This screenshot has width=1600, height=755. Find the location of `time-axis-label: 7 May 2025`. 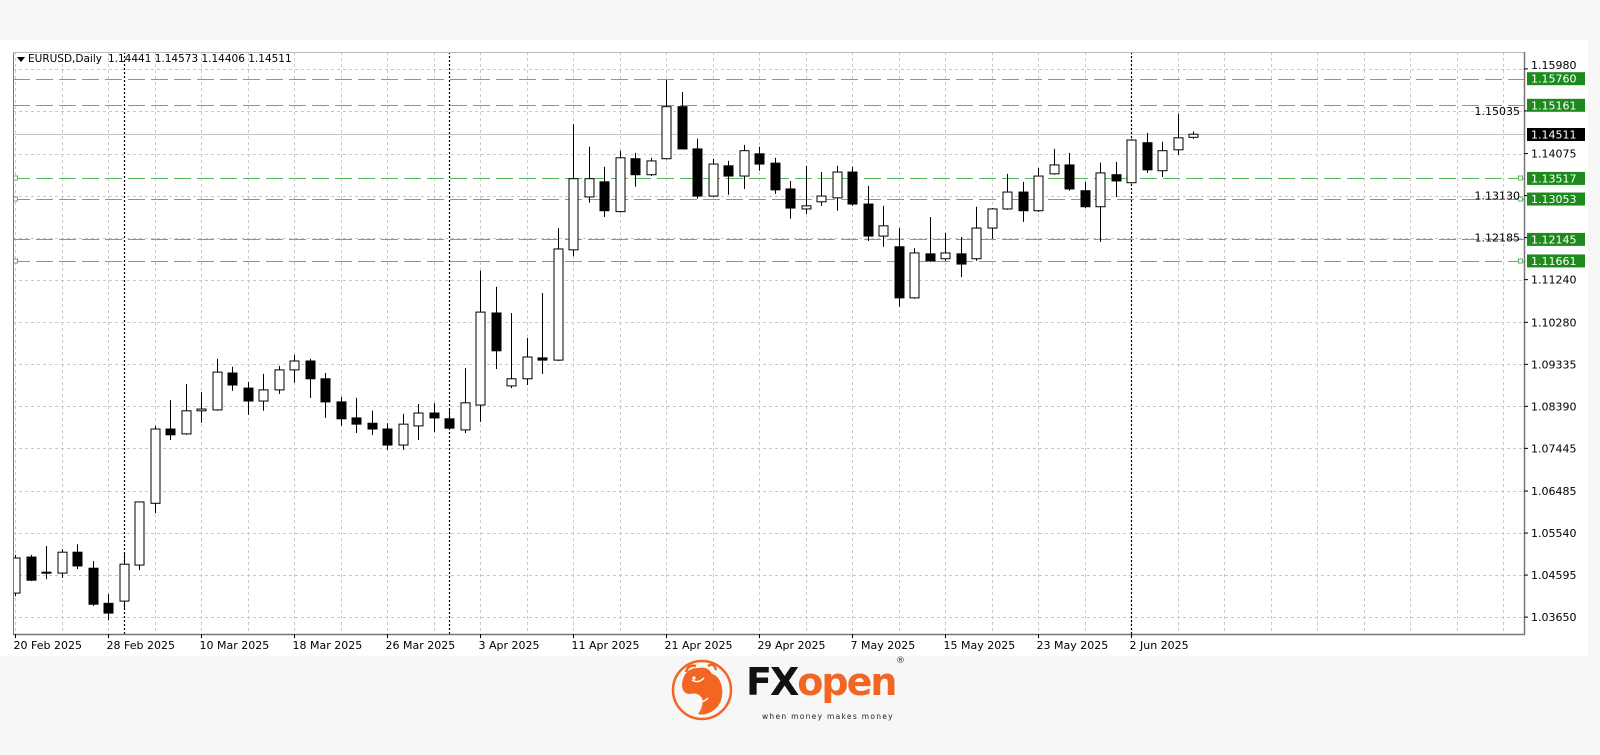

time-axis-label: 7 May 2025 is located at coordinates (883, 645).